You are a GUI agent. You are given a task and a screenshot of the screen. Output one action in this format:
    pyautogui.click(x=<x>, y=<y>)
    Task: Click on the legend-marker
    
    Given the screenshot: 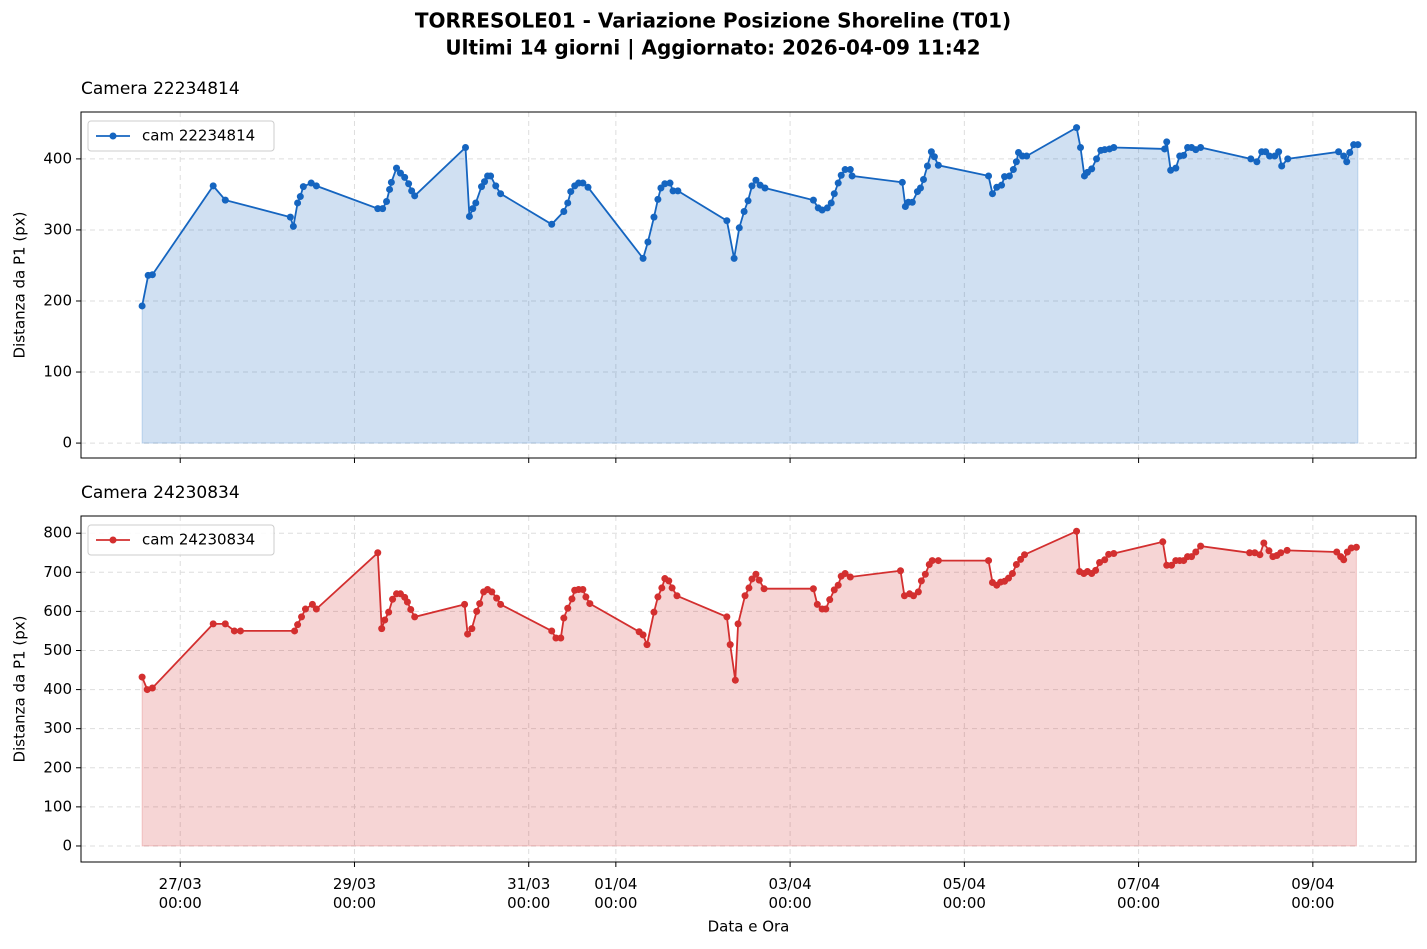 What is the action you would take?
    pyautogui.click(x=113, y=136)
    